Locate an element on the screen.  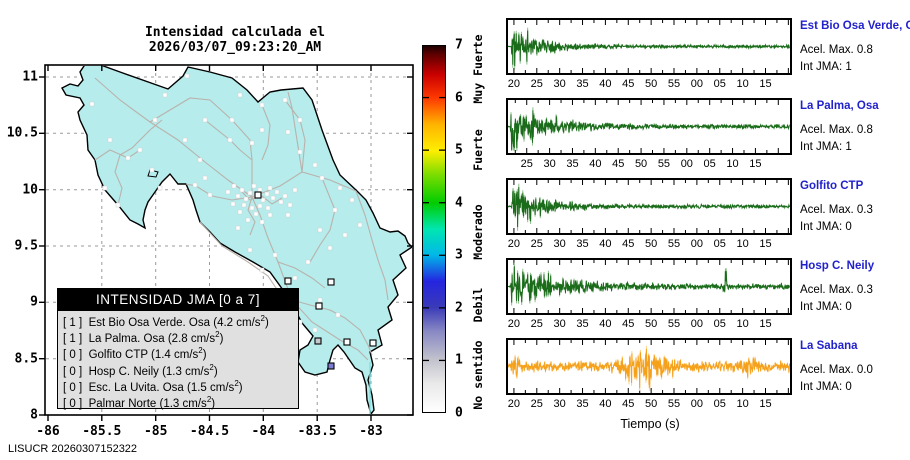
trace-station-name: Golfito CTP is located at coordinates (832, 186).